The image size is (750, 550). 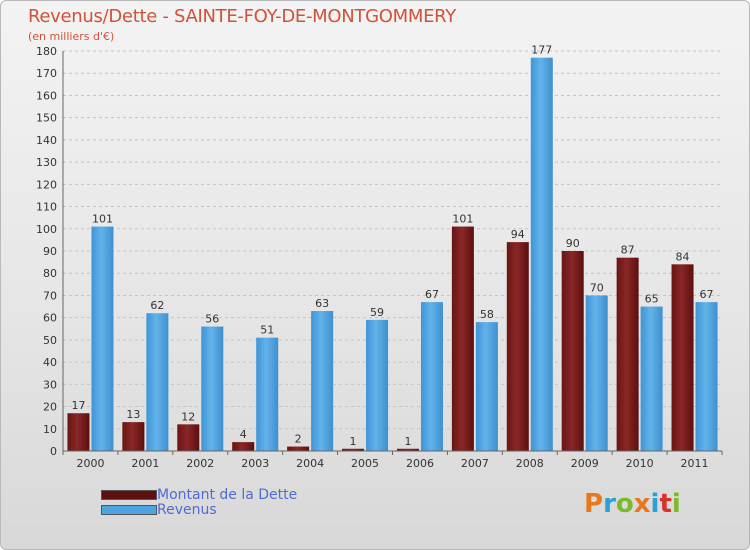 I want to click on data-label-revenus: 58, so click(x=487, y=314).